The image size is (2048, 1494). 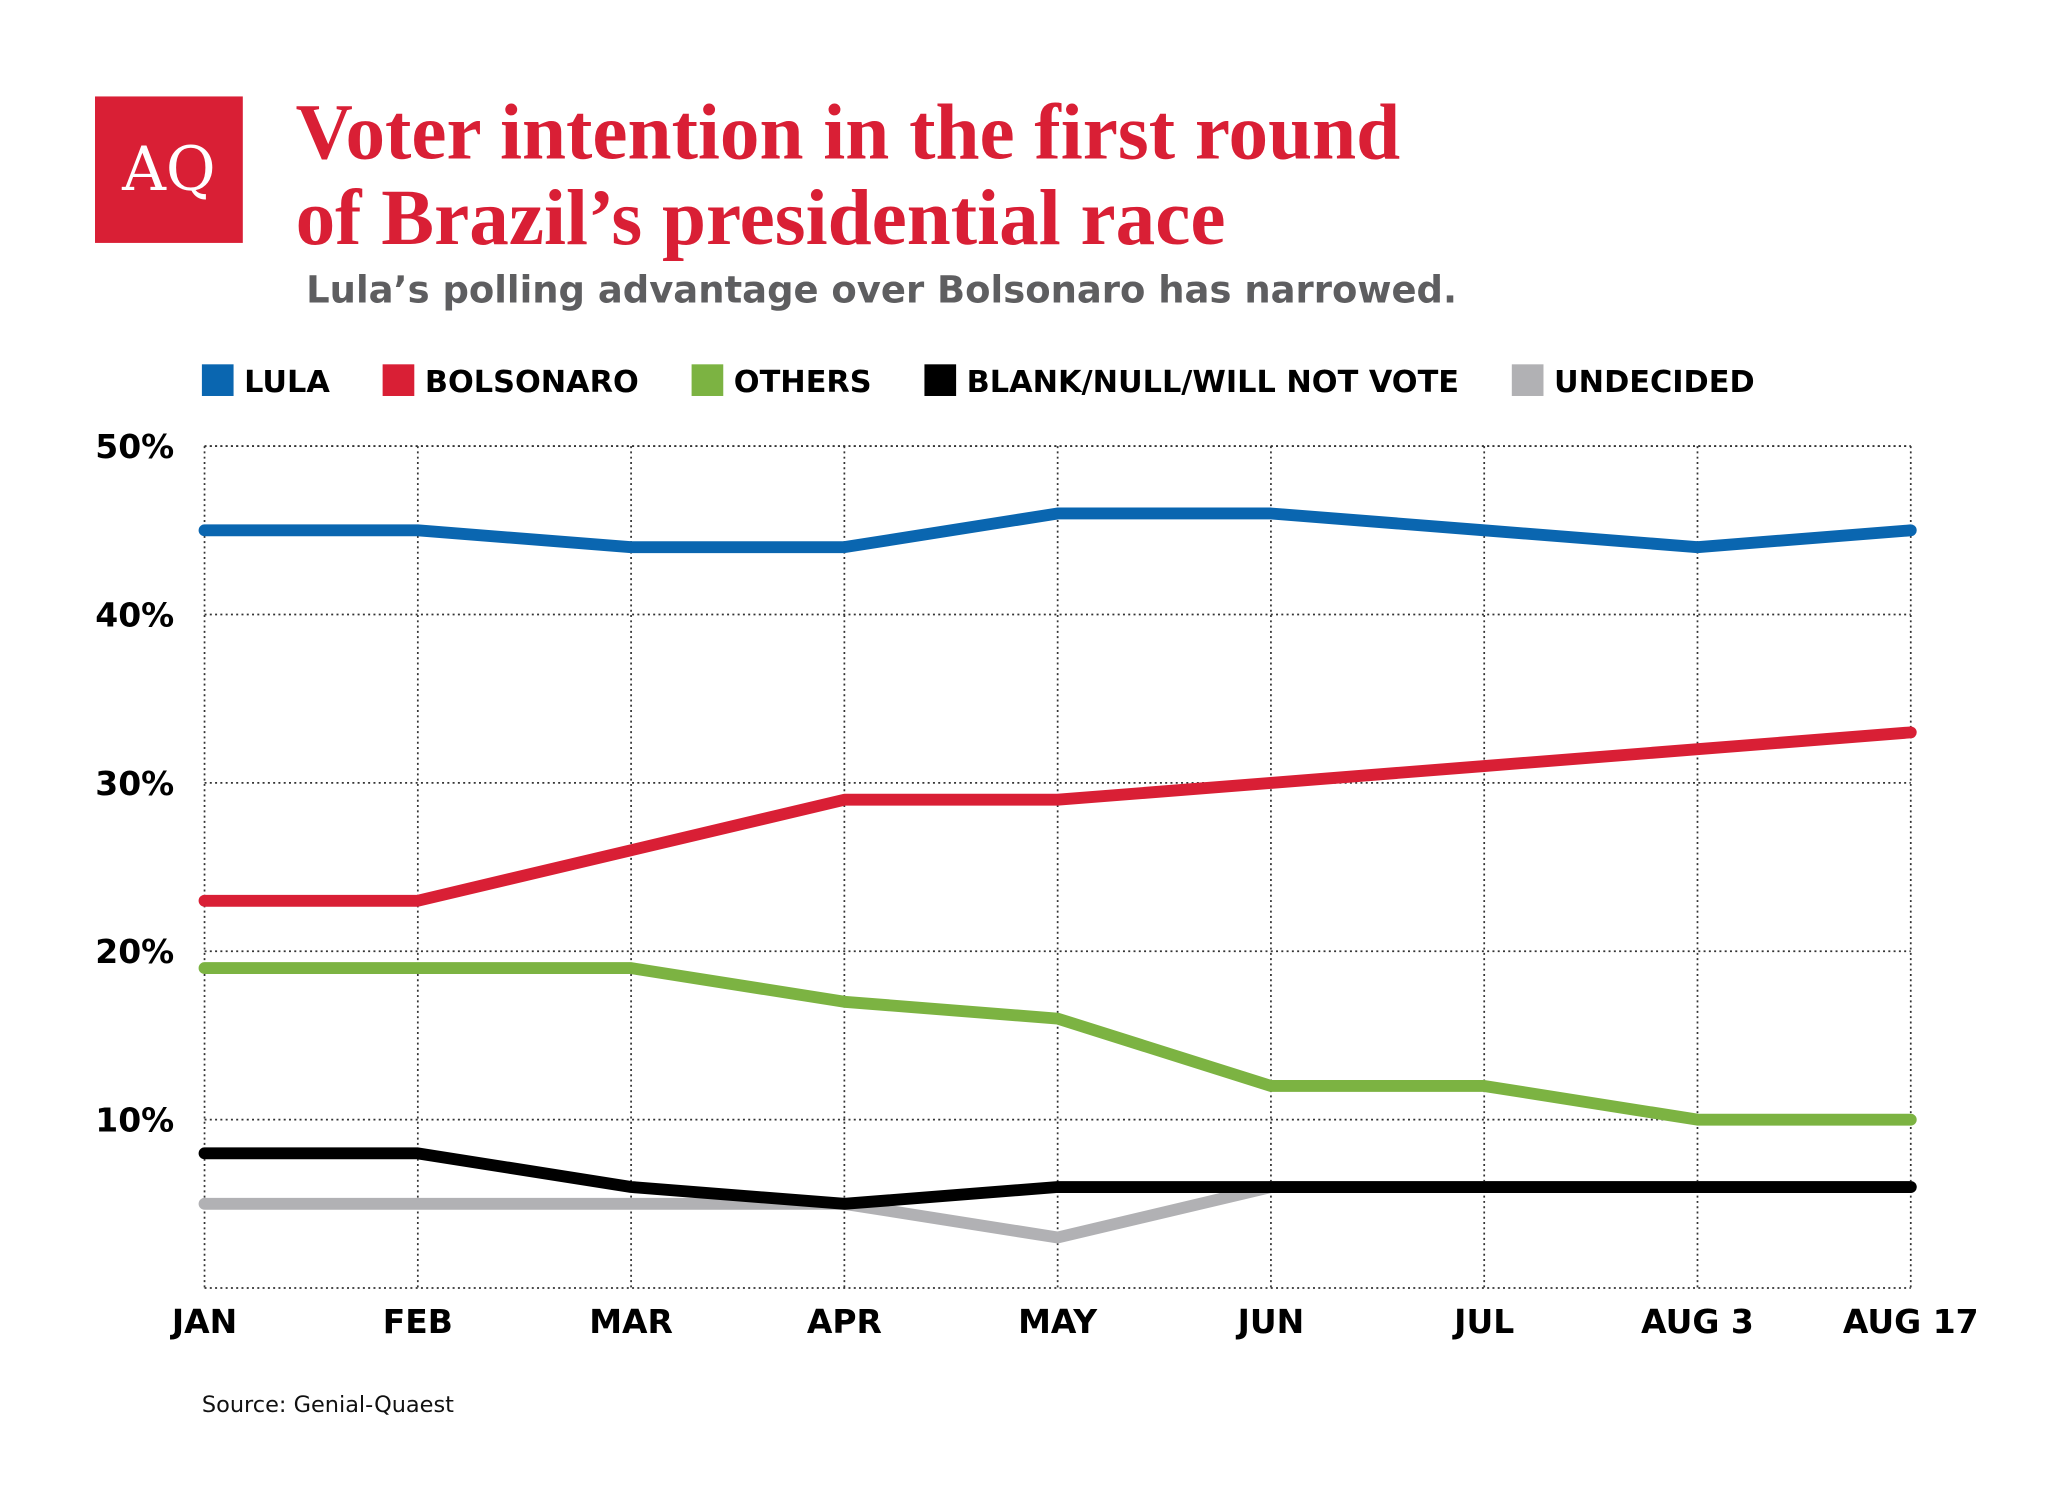 I want to click on legend-label: LULA, so click(x=287, y=382).